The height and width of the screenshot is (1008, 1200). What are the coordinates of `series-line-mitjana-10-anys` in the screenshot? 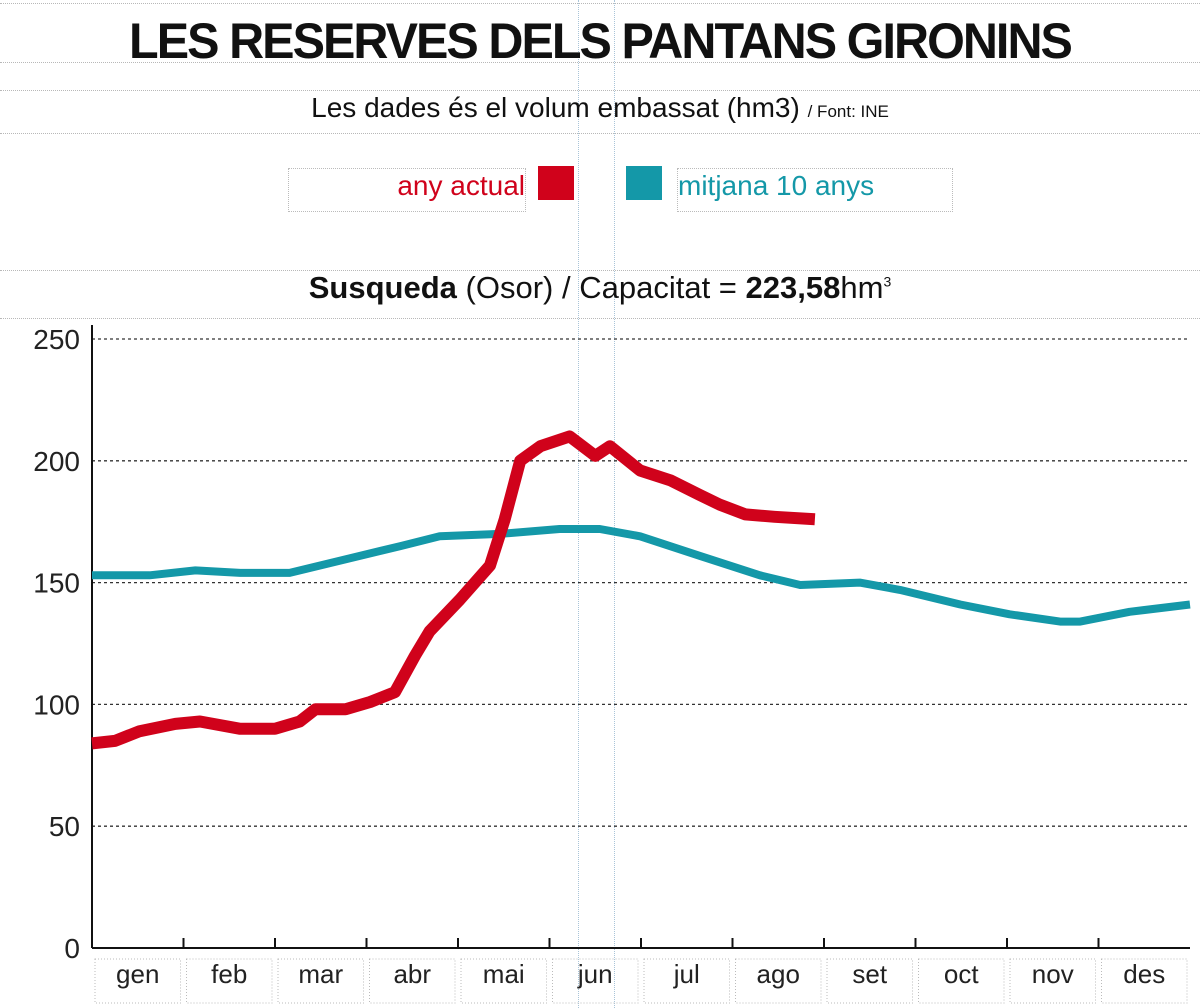 It's located at (641, 575).